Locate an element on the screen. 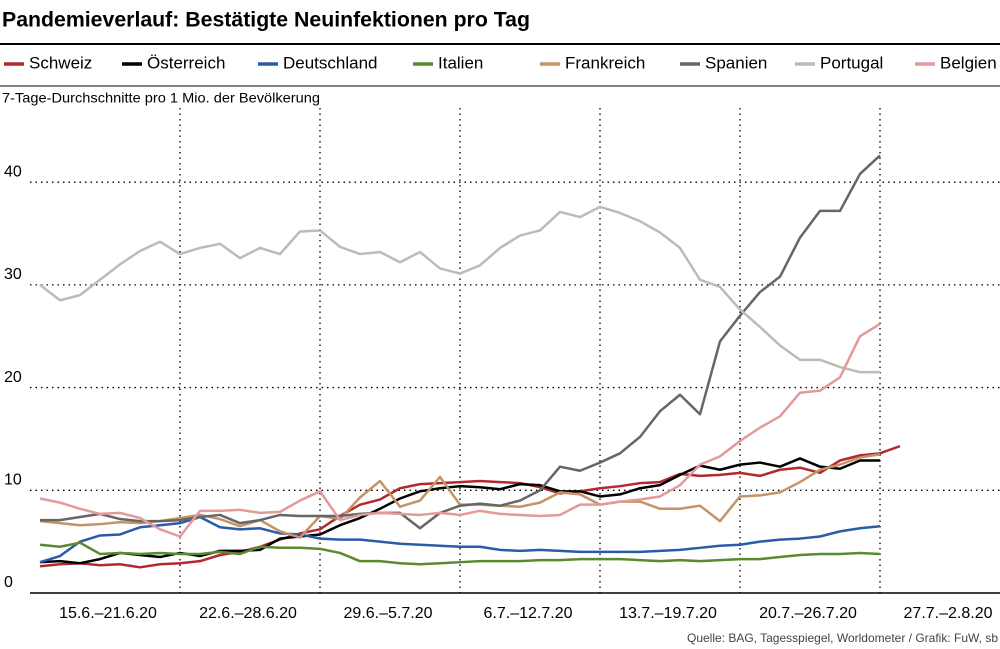  x-tick-label: 6.7.–12.7.20 is located at coordinates (528, 613).